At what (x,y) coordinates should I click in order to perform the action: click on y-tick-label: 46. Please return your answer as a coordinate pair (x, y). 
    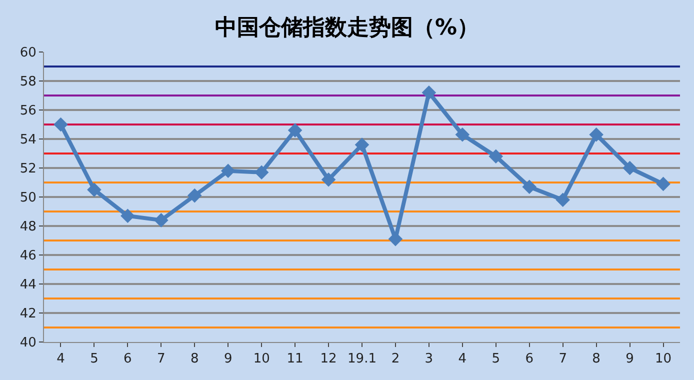
    Looking at the image, I should click on (28, 256).